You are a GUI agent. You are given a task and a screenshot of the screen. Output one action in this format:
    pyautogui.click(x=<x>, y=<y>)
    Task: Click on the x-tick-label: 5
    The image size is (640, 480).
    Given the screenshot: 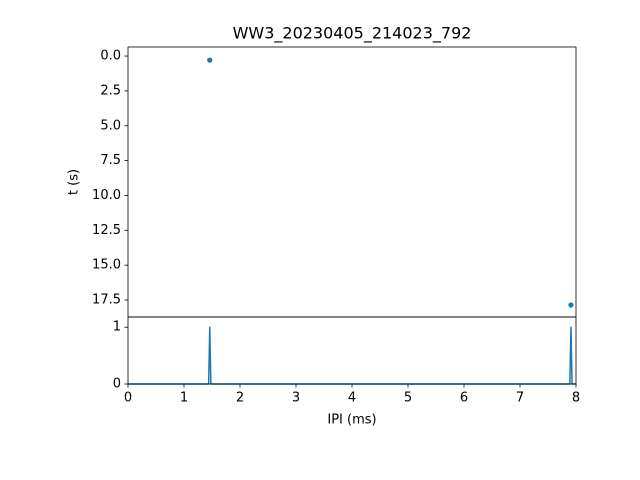 What is the action you would take?
    pyautogui.click(x=408, y=398)
    